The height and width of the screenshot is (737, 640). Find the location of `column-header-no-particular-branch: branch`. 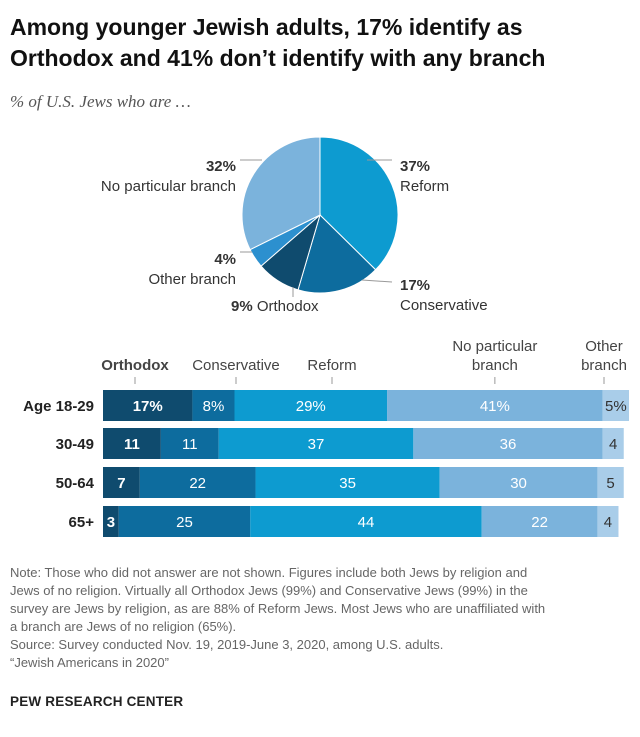

column-header-no-particular-branch: branch is located at coordinates (495, 365).